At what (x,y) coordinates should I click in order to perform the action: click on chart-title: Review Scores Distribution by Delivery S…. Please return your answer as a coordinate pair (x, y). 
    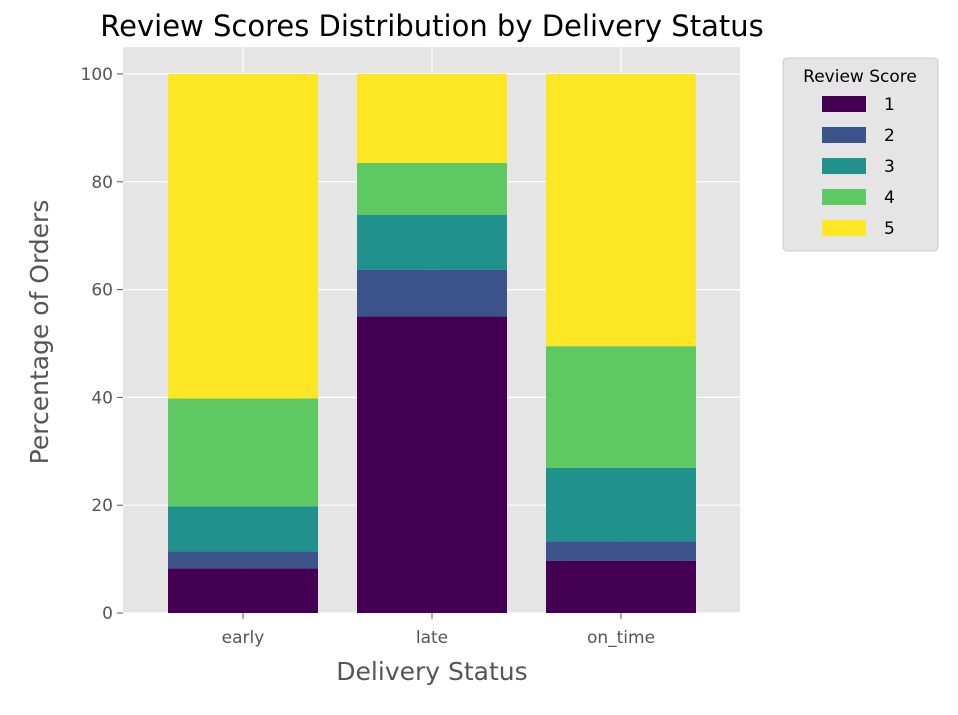
    Looking at the image, I should click on (431, 26).